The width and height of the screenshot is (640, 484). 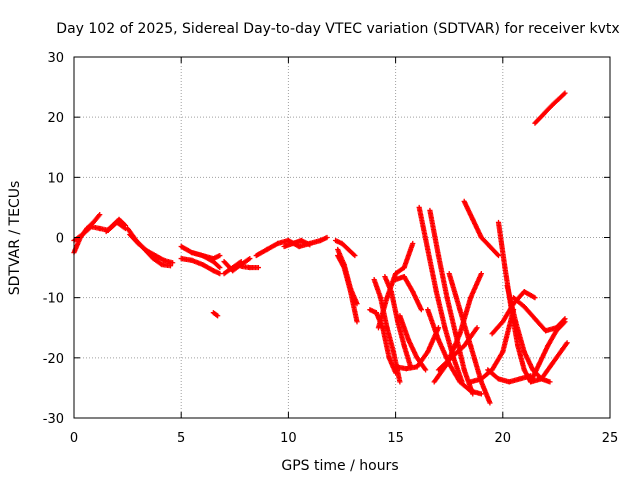 What do you see at coordinates (395, 438) in the screenshot?
I see `x-tick-label: 15` at bounding box center [395, 438].